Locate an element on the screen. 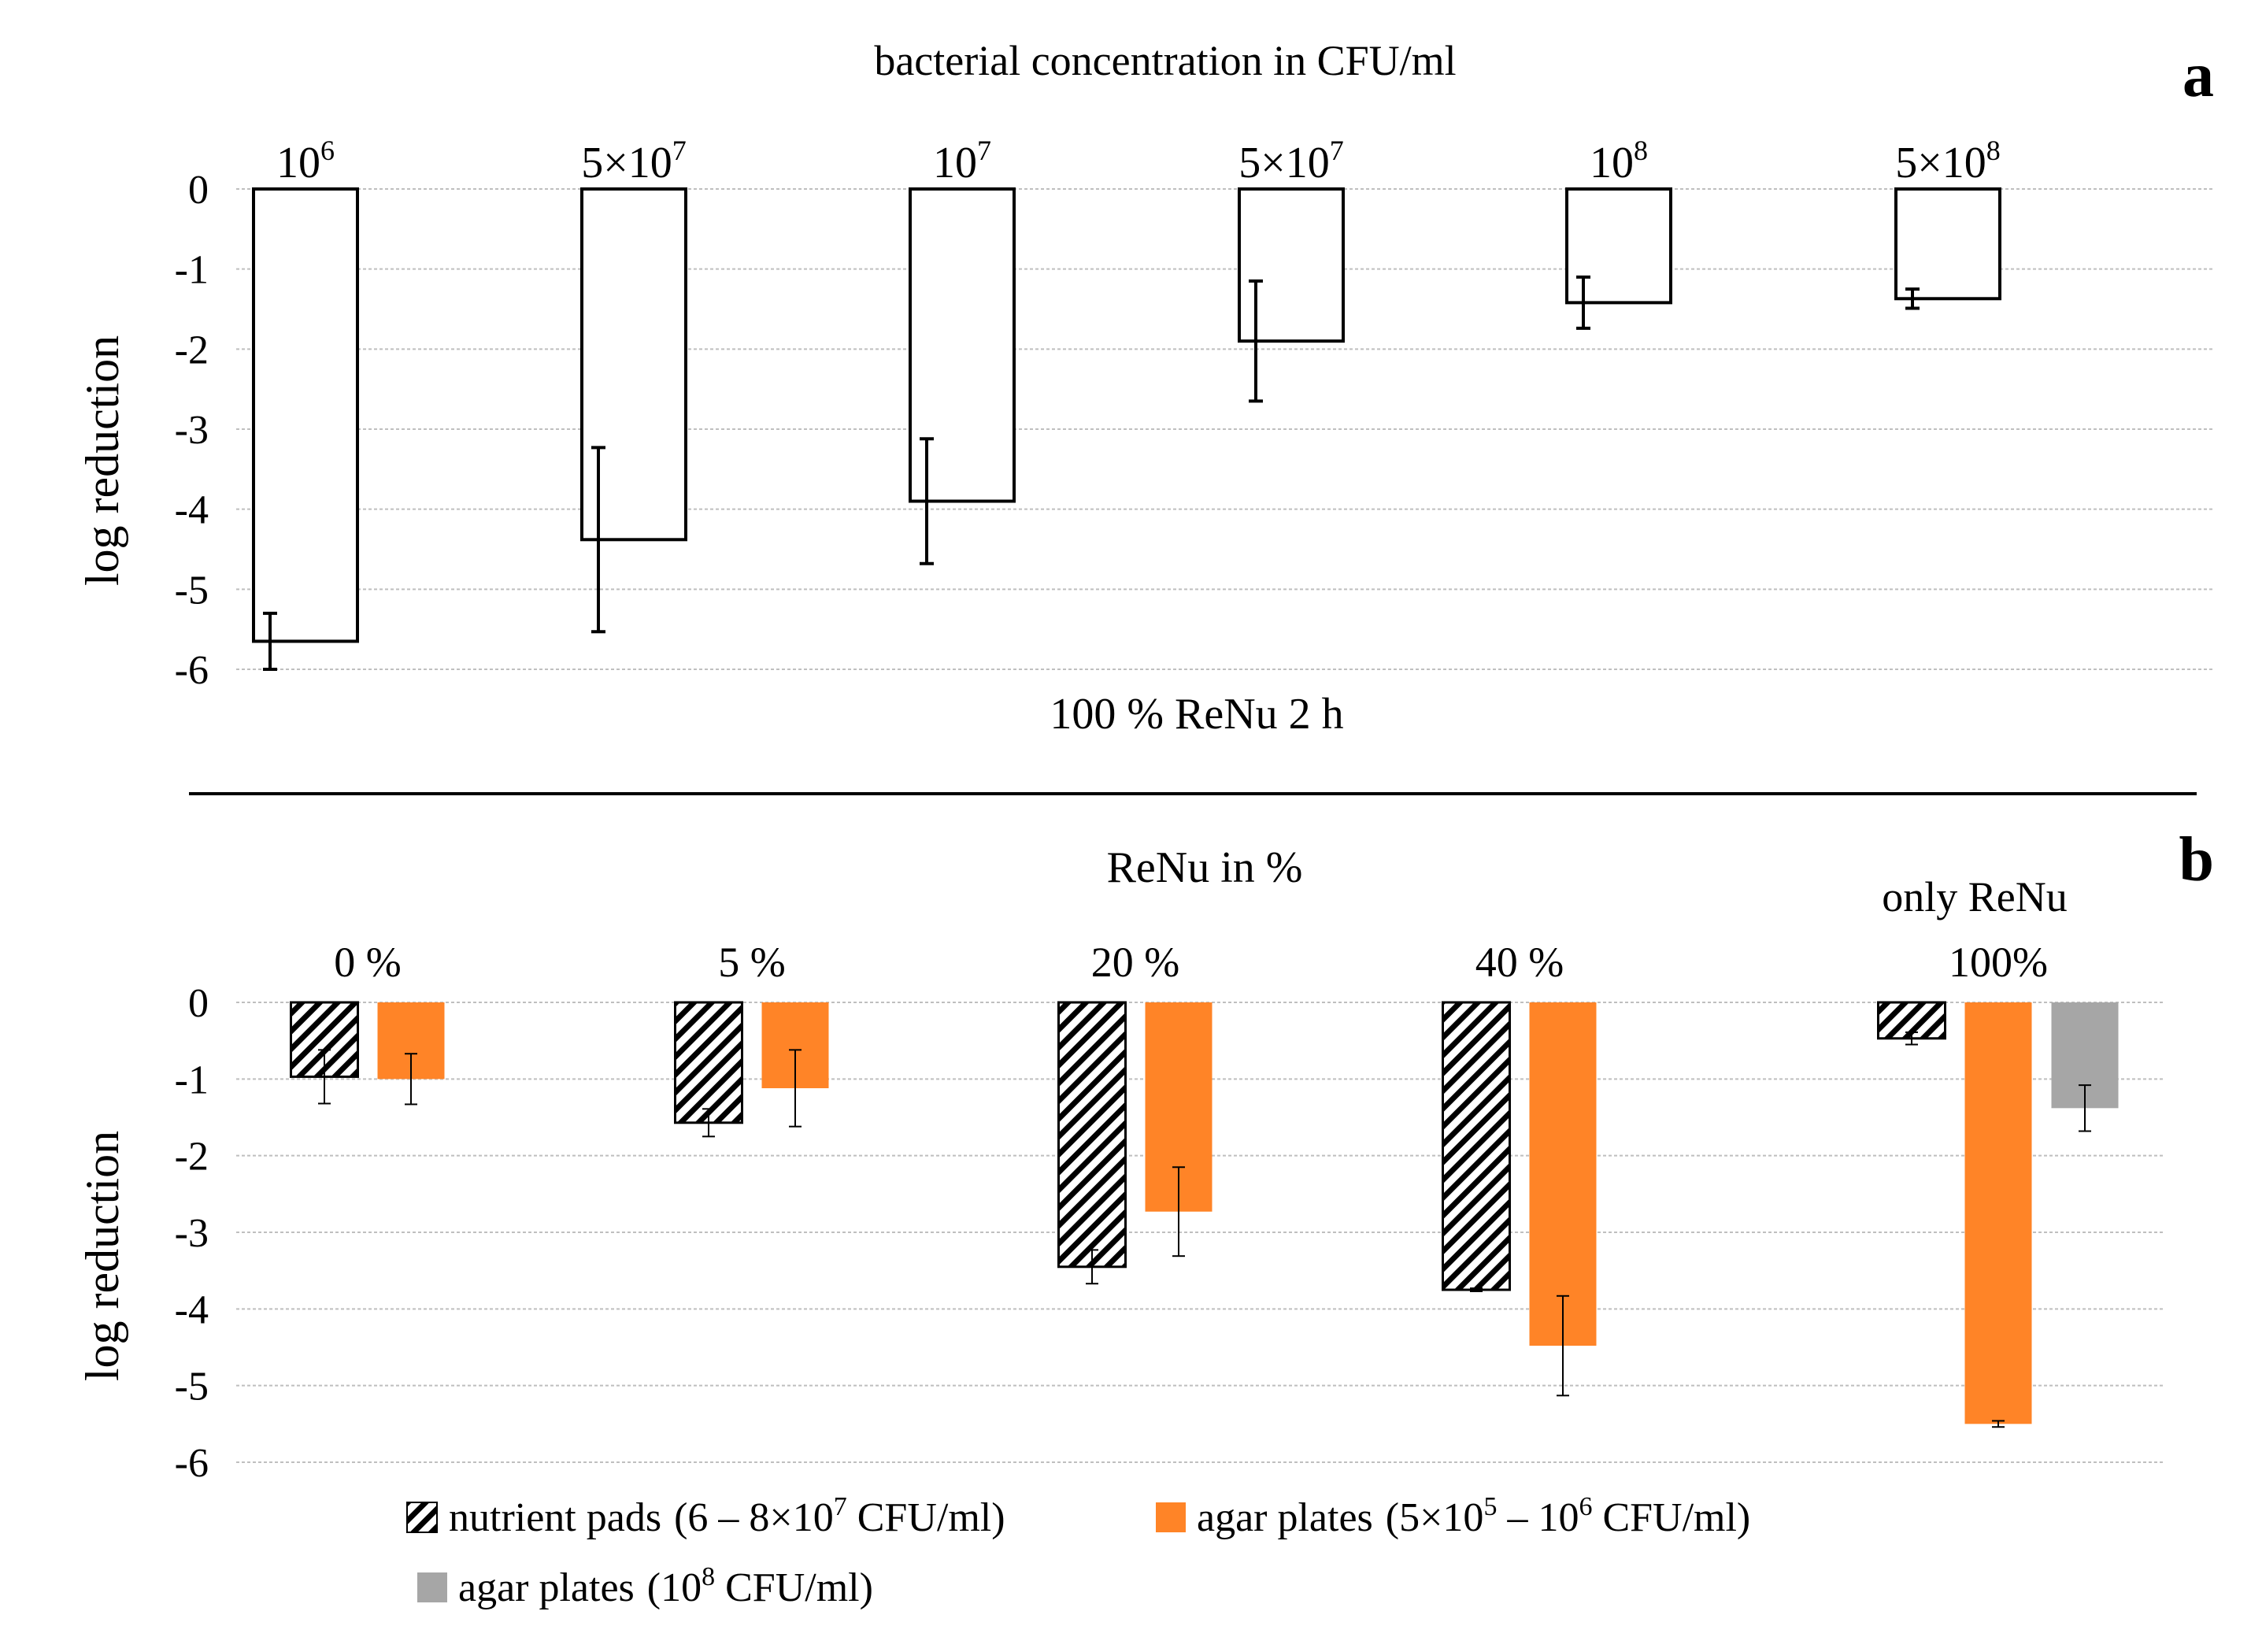 The height and width of the screenshot is (1652, 2251). panel-b-label: b is located at coordinates (2197, 860).